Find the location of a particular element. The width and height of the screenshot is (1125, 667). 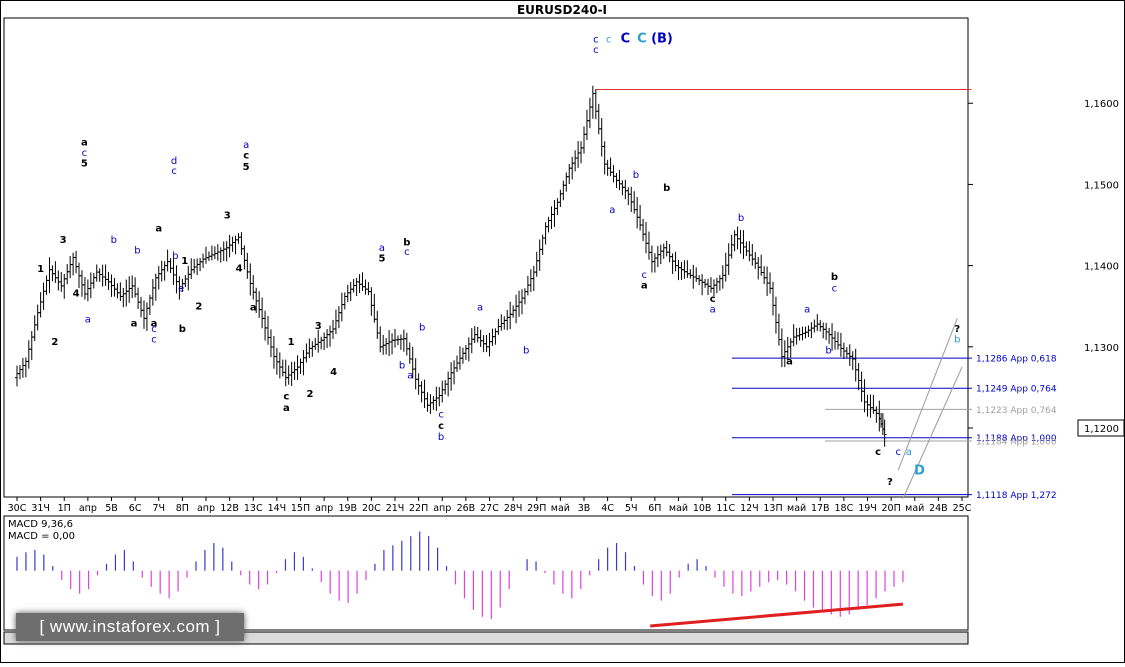

x-tick-label: 5Ч is located at coordinates (631, 508).